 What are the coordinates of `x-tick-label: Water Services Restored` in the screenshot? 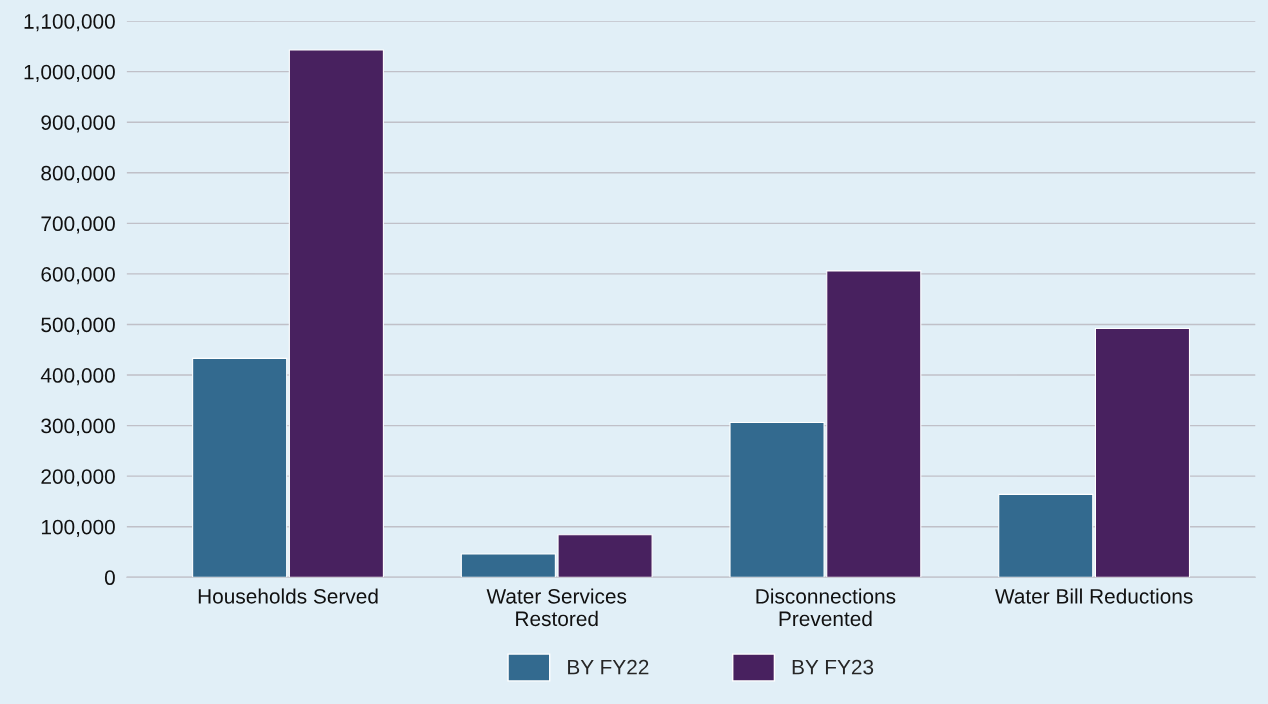 It's located at (556, 607).